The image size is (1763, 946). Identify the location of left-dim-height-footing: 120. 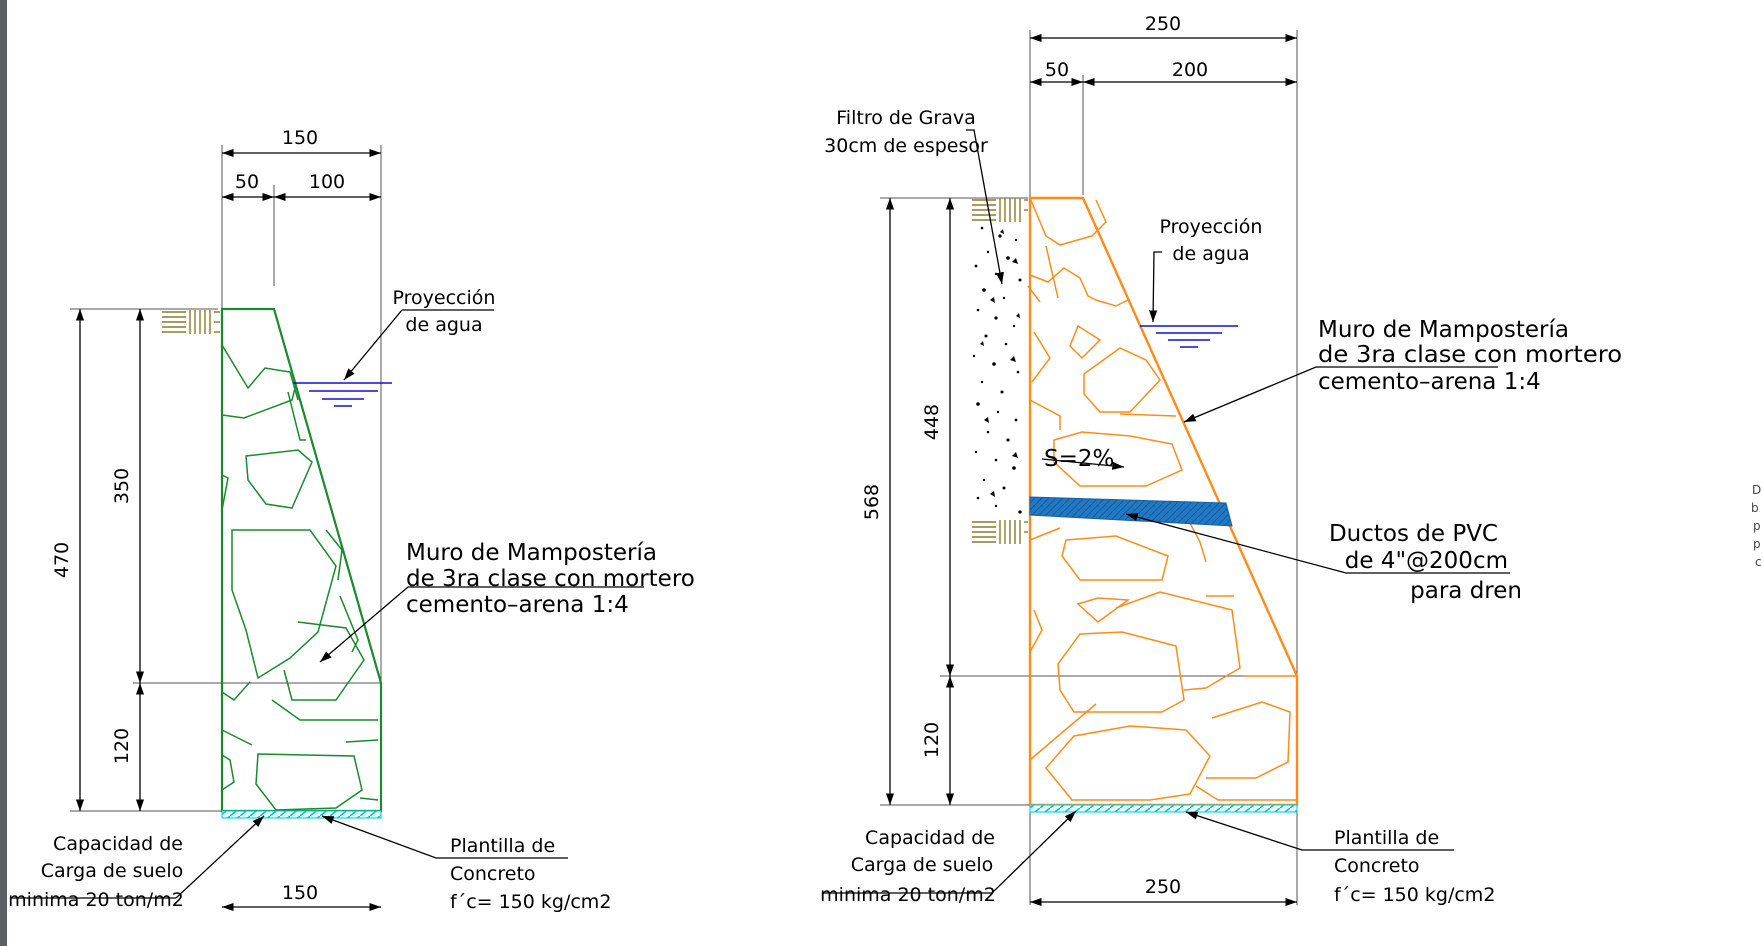
(122, 746).